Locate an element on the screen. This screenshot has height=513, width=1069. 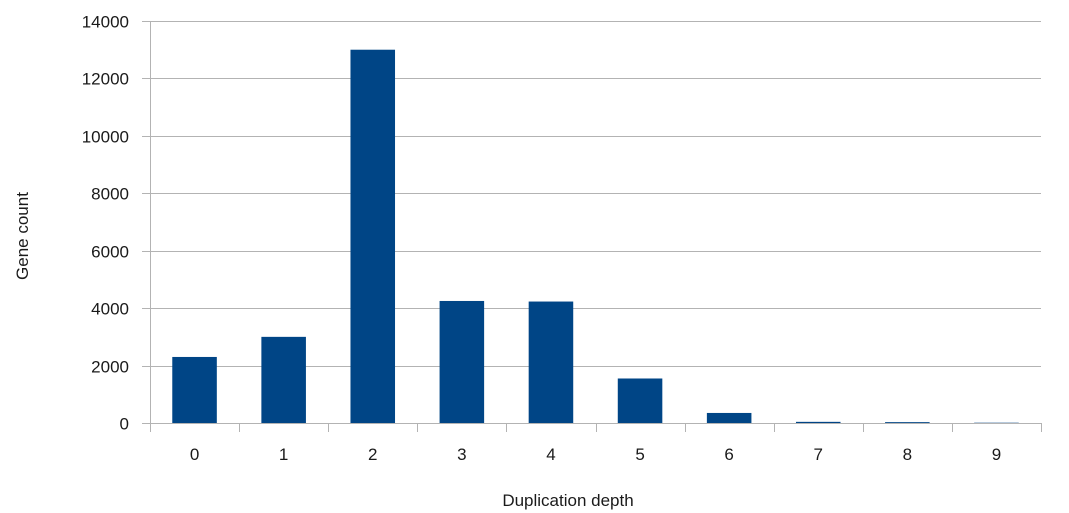
x-tick-label: 9 is located at coordinates (996, 454).